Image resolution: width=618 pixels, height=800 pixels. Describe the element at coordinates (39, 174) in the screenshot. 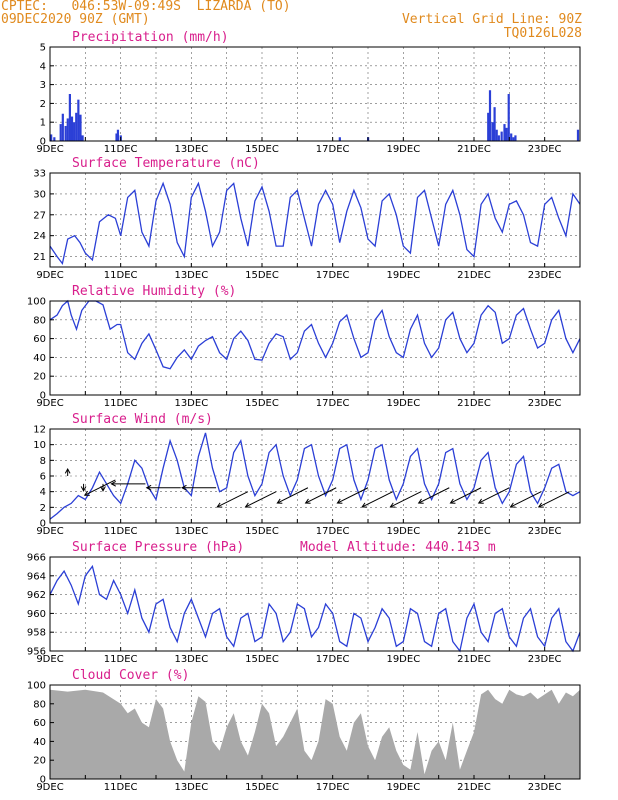

I see `y-tick-label: 33` at that location.